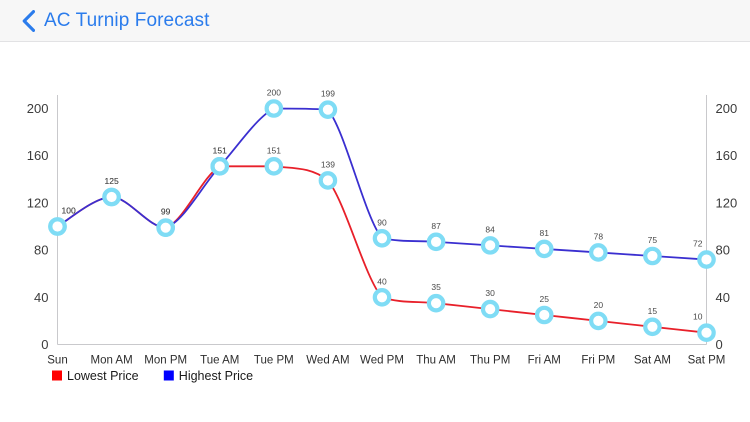 This screenshot has height=422, width=750. What do you see at coordinates (727, 108) in the screenshot?
I see `y-axis-tick-label-right: 200` at bounding box center [727, 108].